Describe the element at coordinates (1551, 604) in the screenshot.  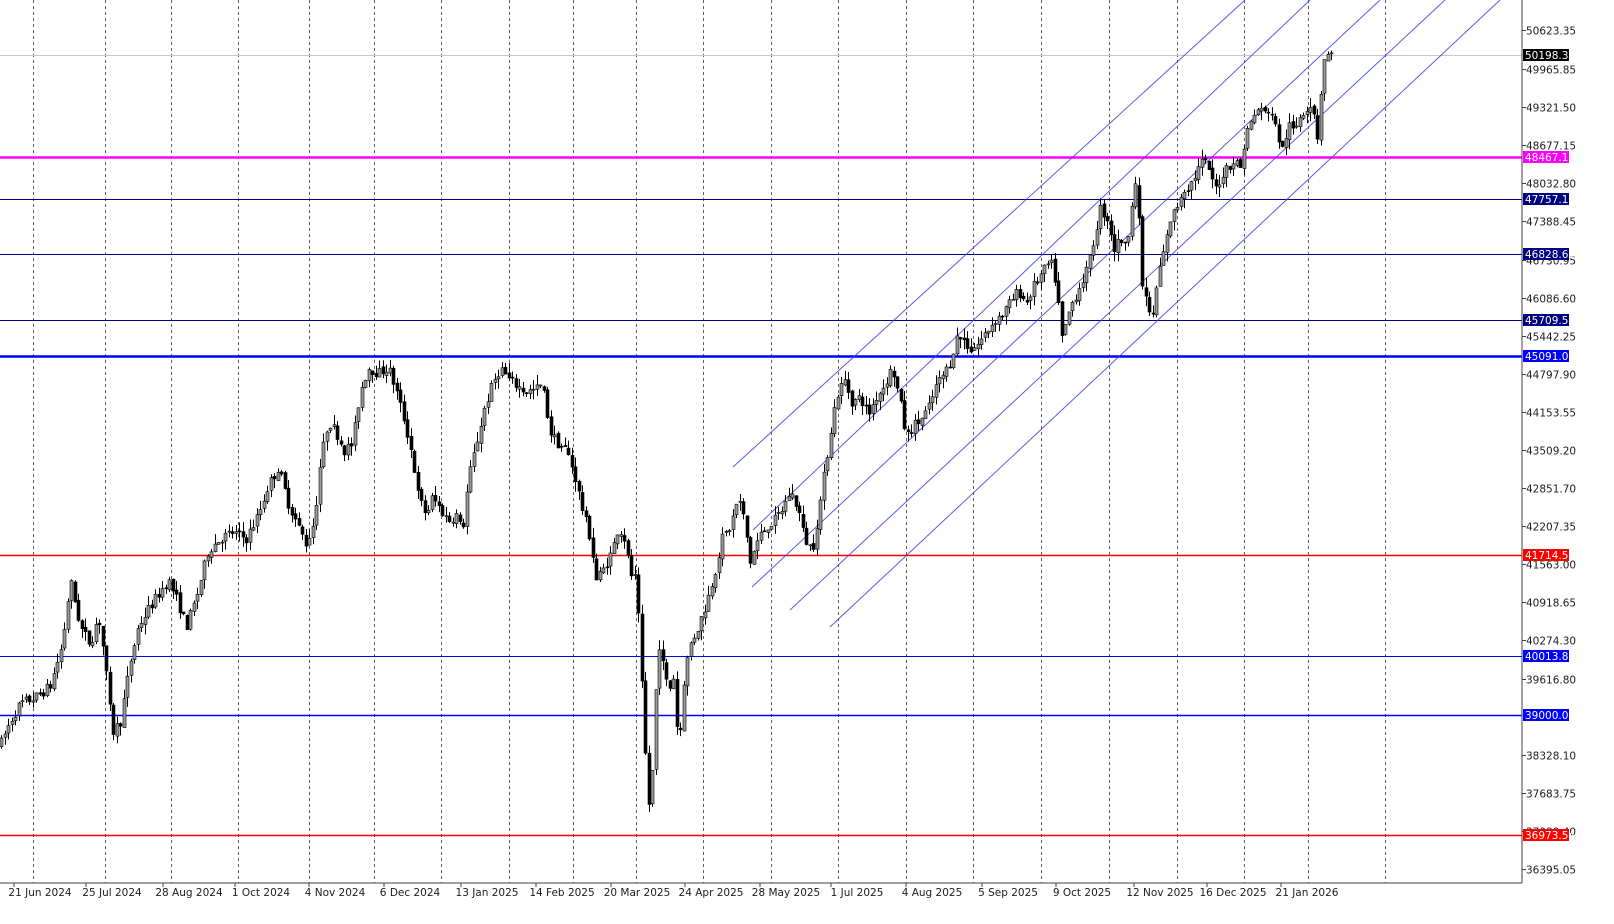
I see `price-tick-label: 40918.65` at that location.